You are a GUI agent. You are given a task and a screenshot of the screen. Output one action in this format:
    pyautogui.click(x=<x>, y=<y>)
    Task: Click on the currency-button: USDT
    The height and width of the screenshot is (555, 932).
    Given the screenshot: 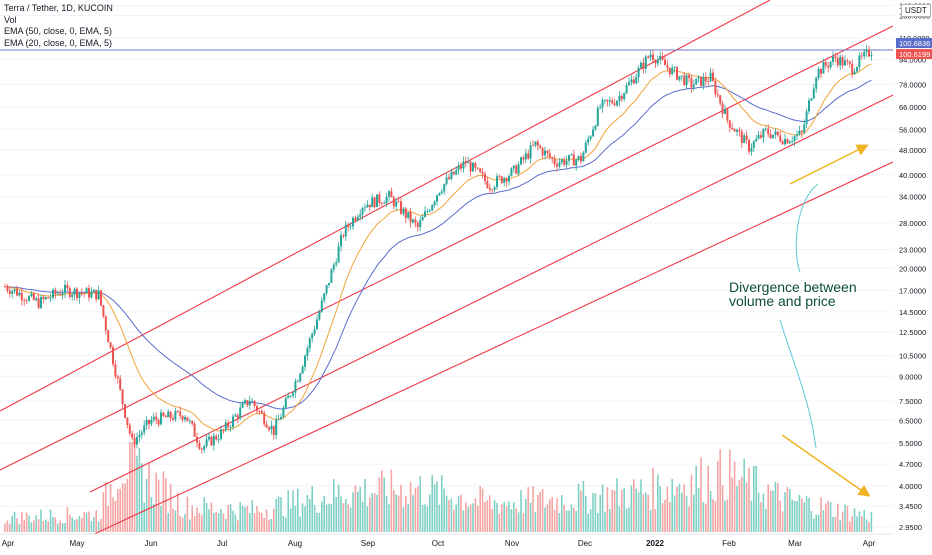 What is the action you would take?
    pyautogui.click(x=916, y=10)
    